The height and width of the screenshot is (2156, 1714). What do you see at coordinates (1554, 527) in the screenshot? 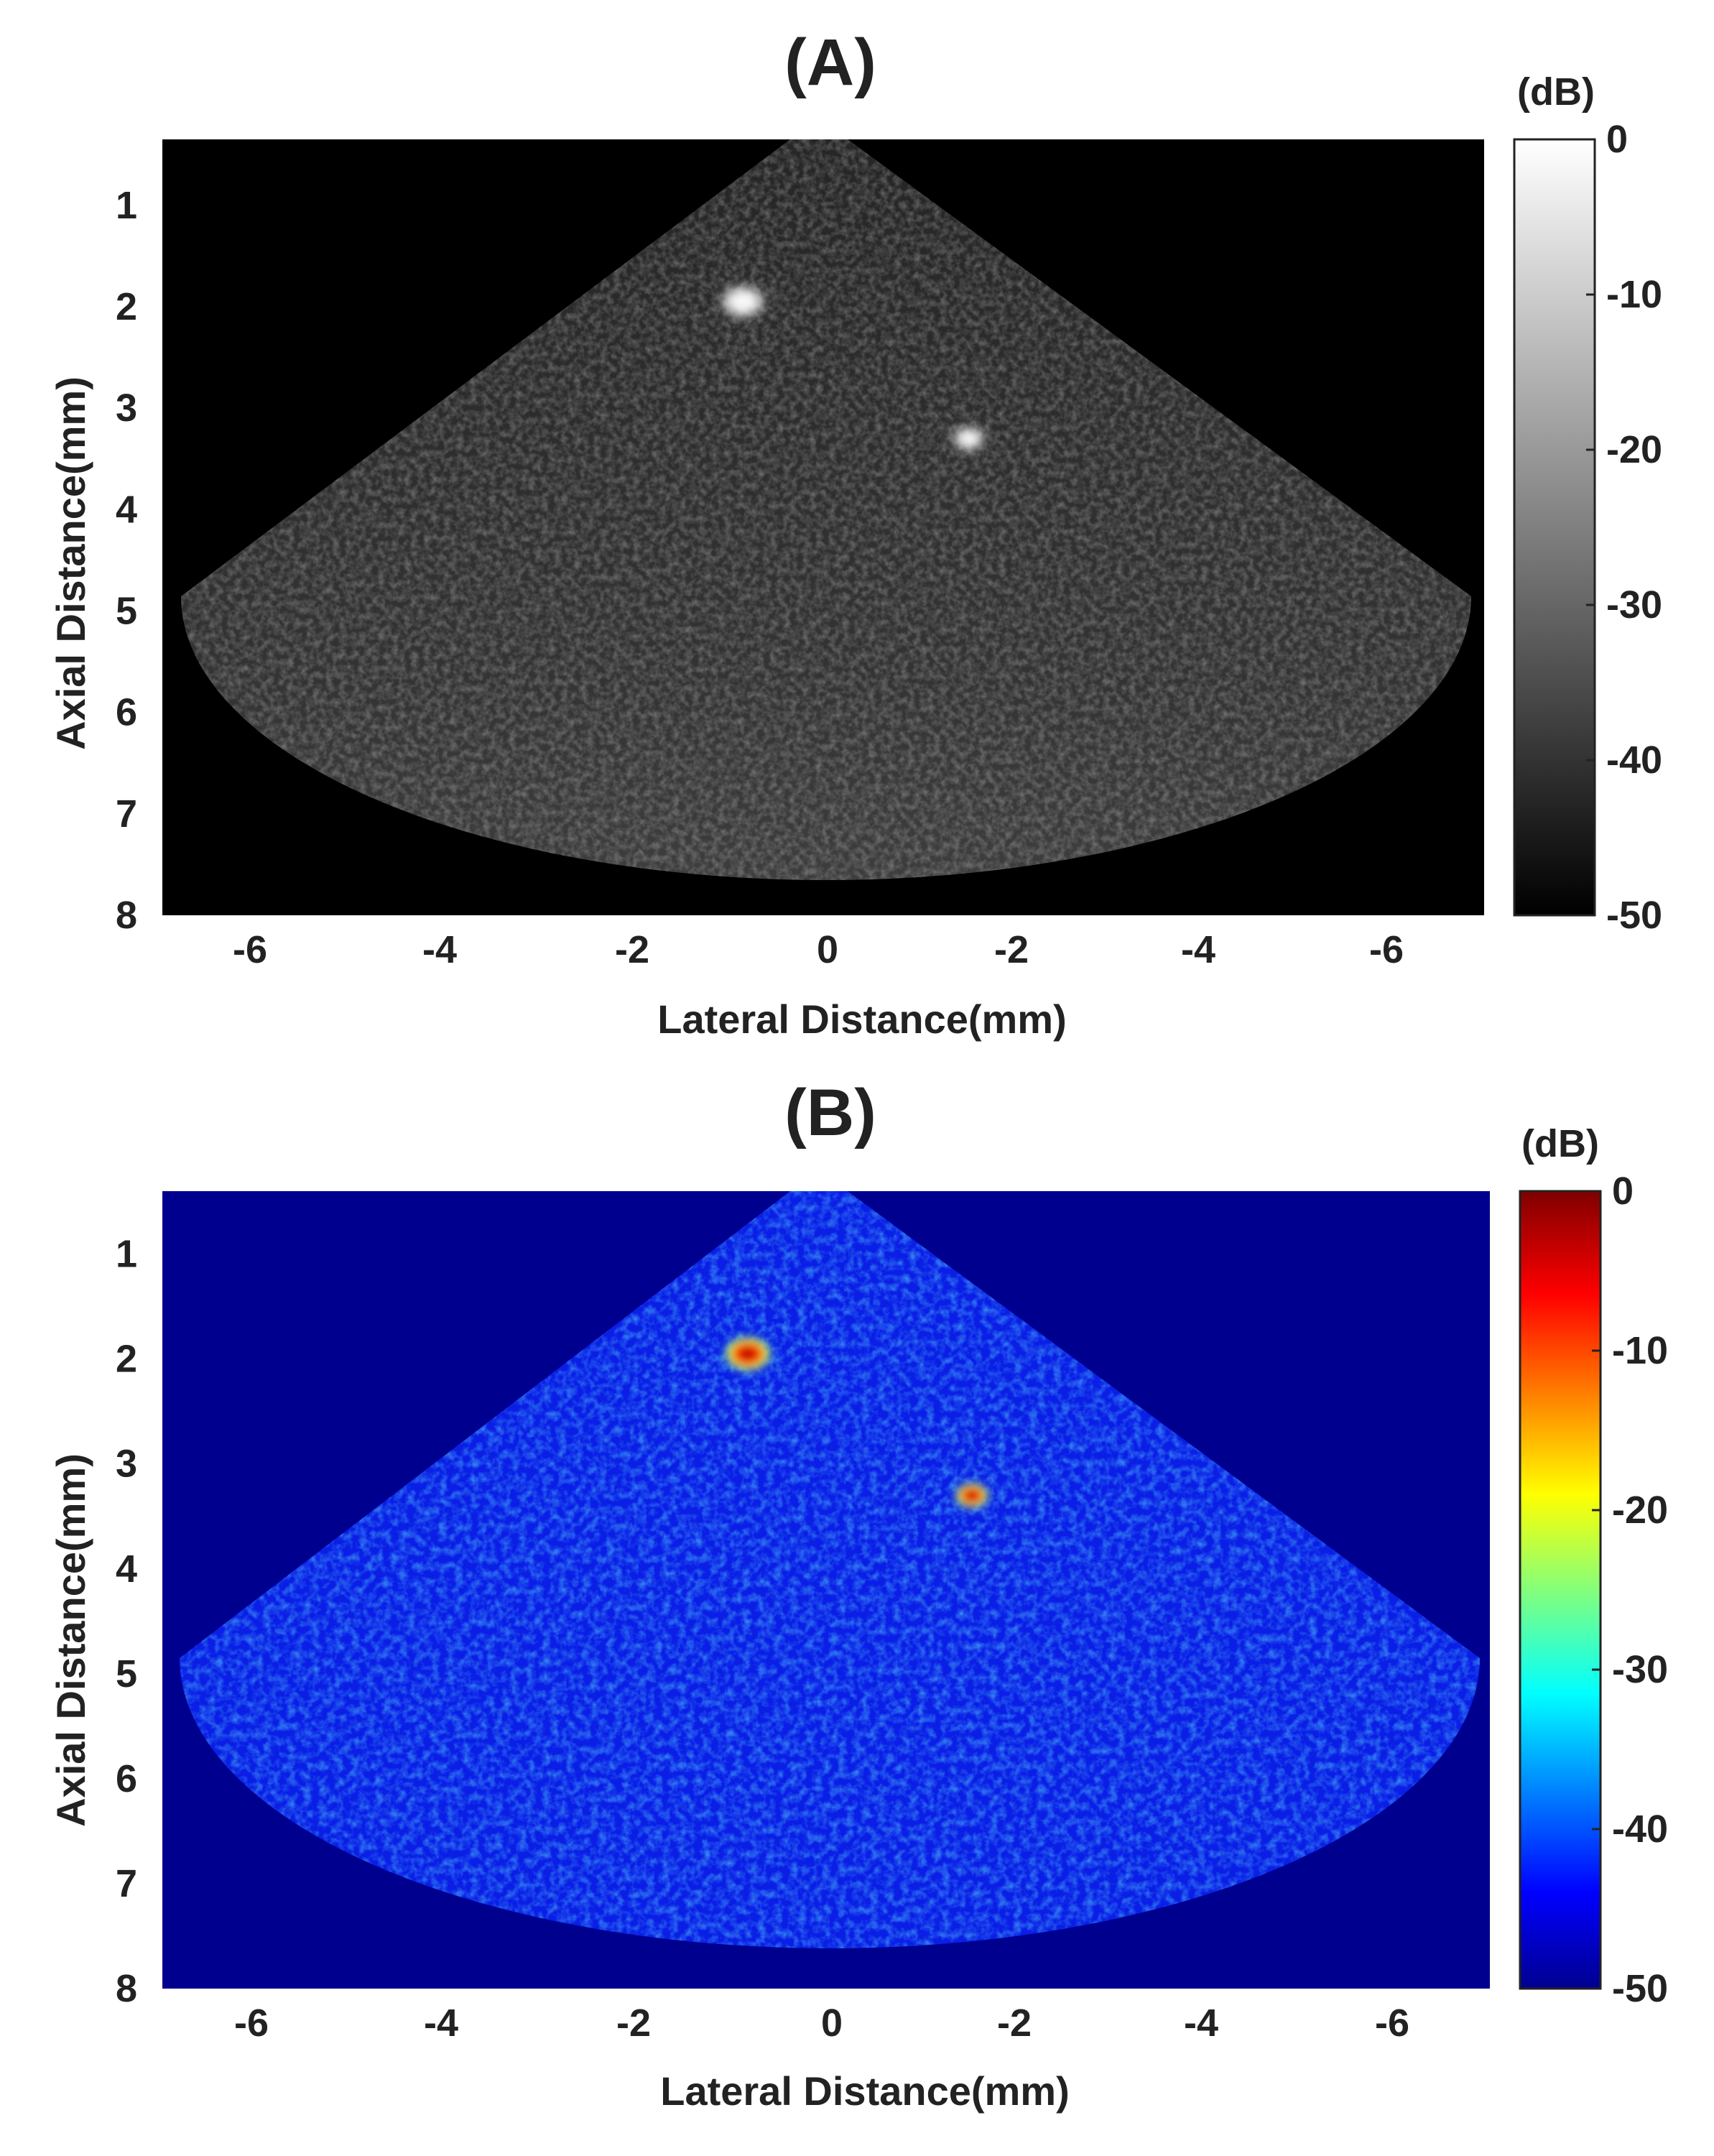
I see `colorbar-gradient-a` at bounding box center [1554, 527].